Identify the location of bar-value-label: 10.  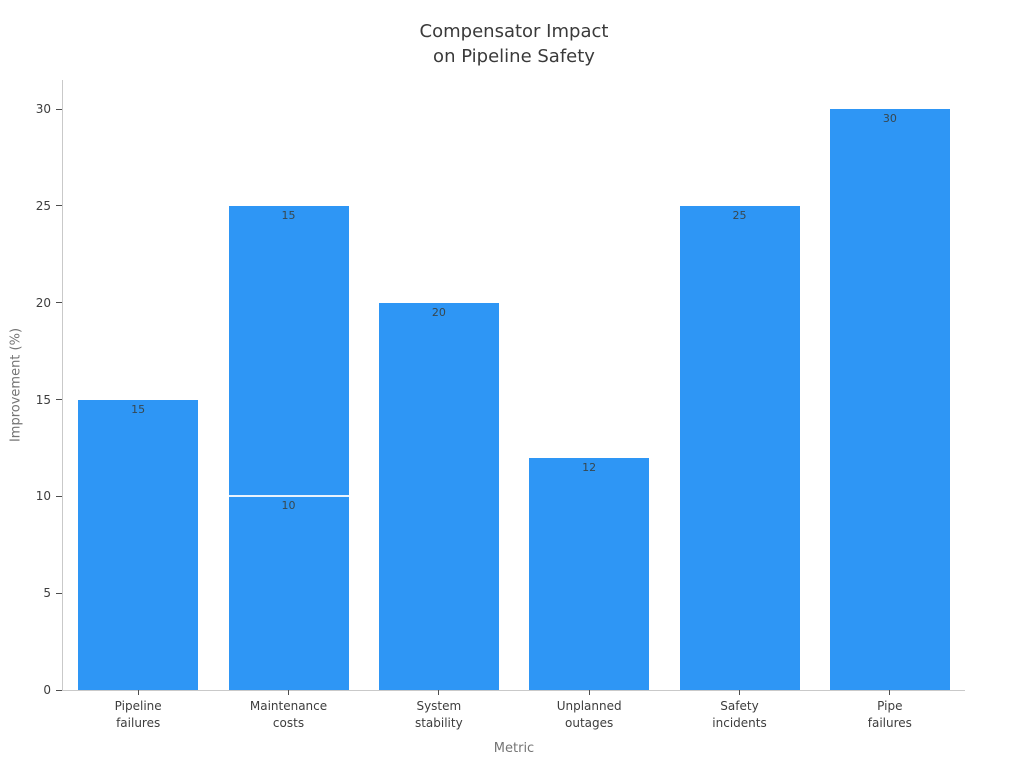
(288, 506).